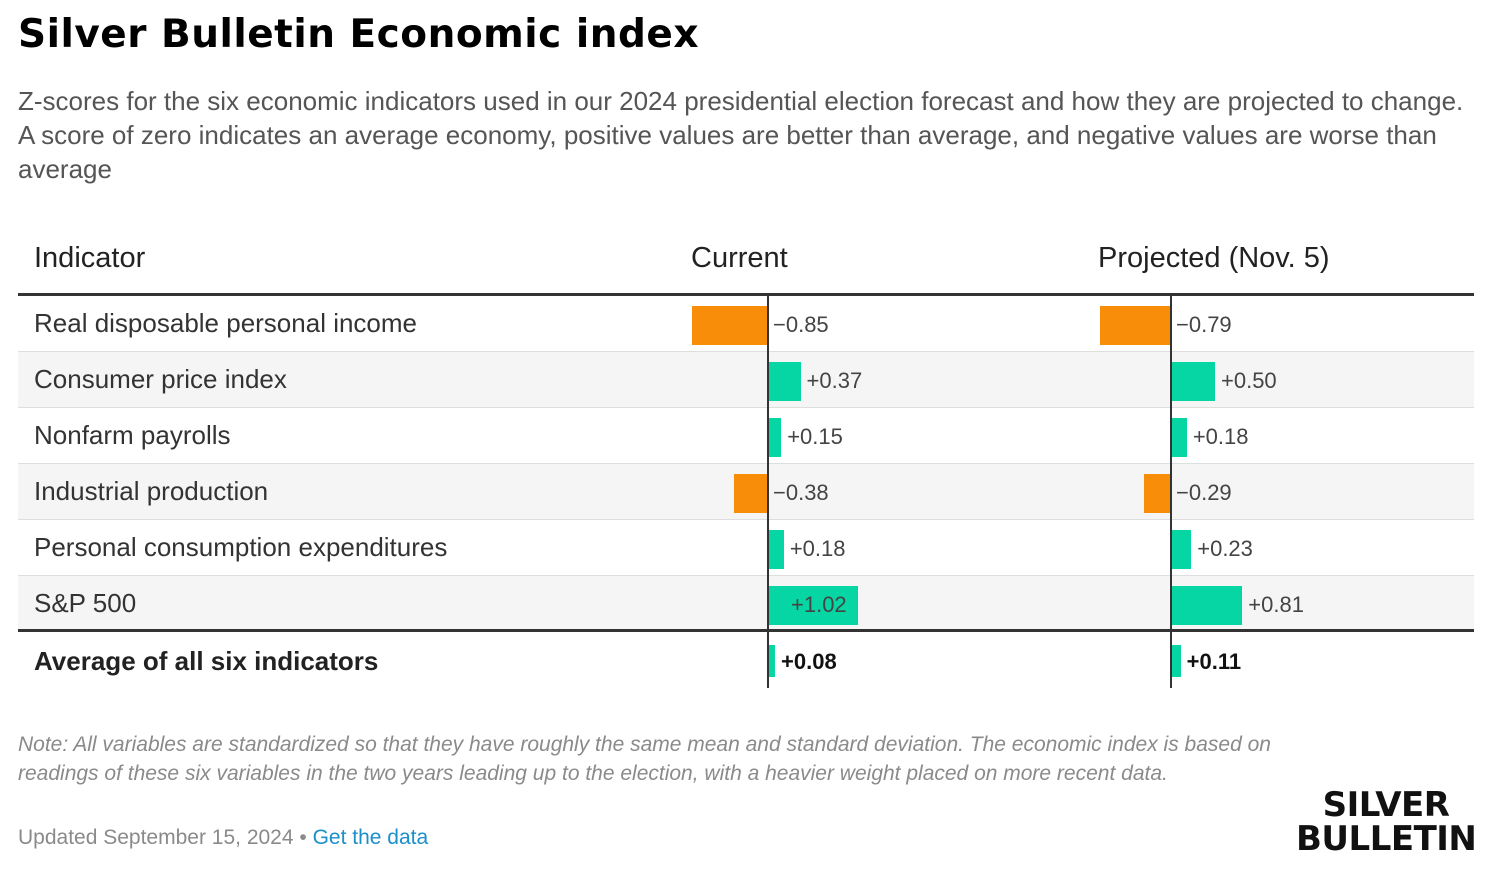  Describe the element at coordinates (226, 323) in the screenshot. I see `indicator-label: Real disposable personal income` at that location.